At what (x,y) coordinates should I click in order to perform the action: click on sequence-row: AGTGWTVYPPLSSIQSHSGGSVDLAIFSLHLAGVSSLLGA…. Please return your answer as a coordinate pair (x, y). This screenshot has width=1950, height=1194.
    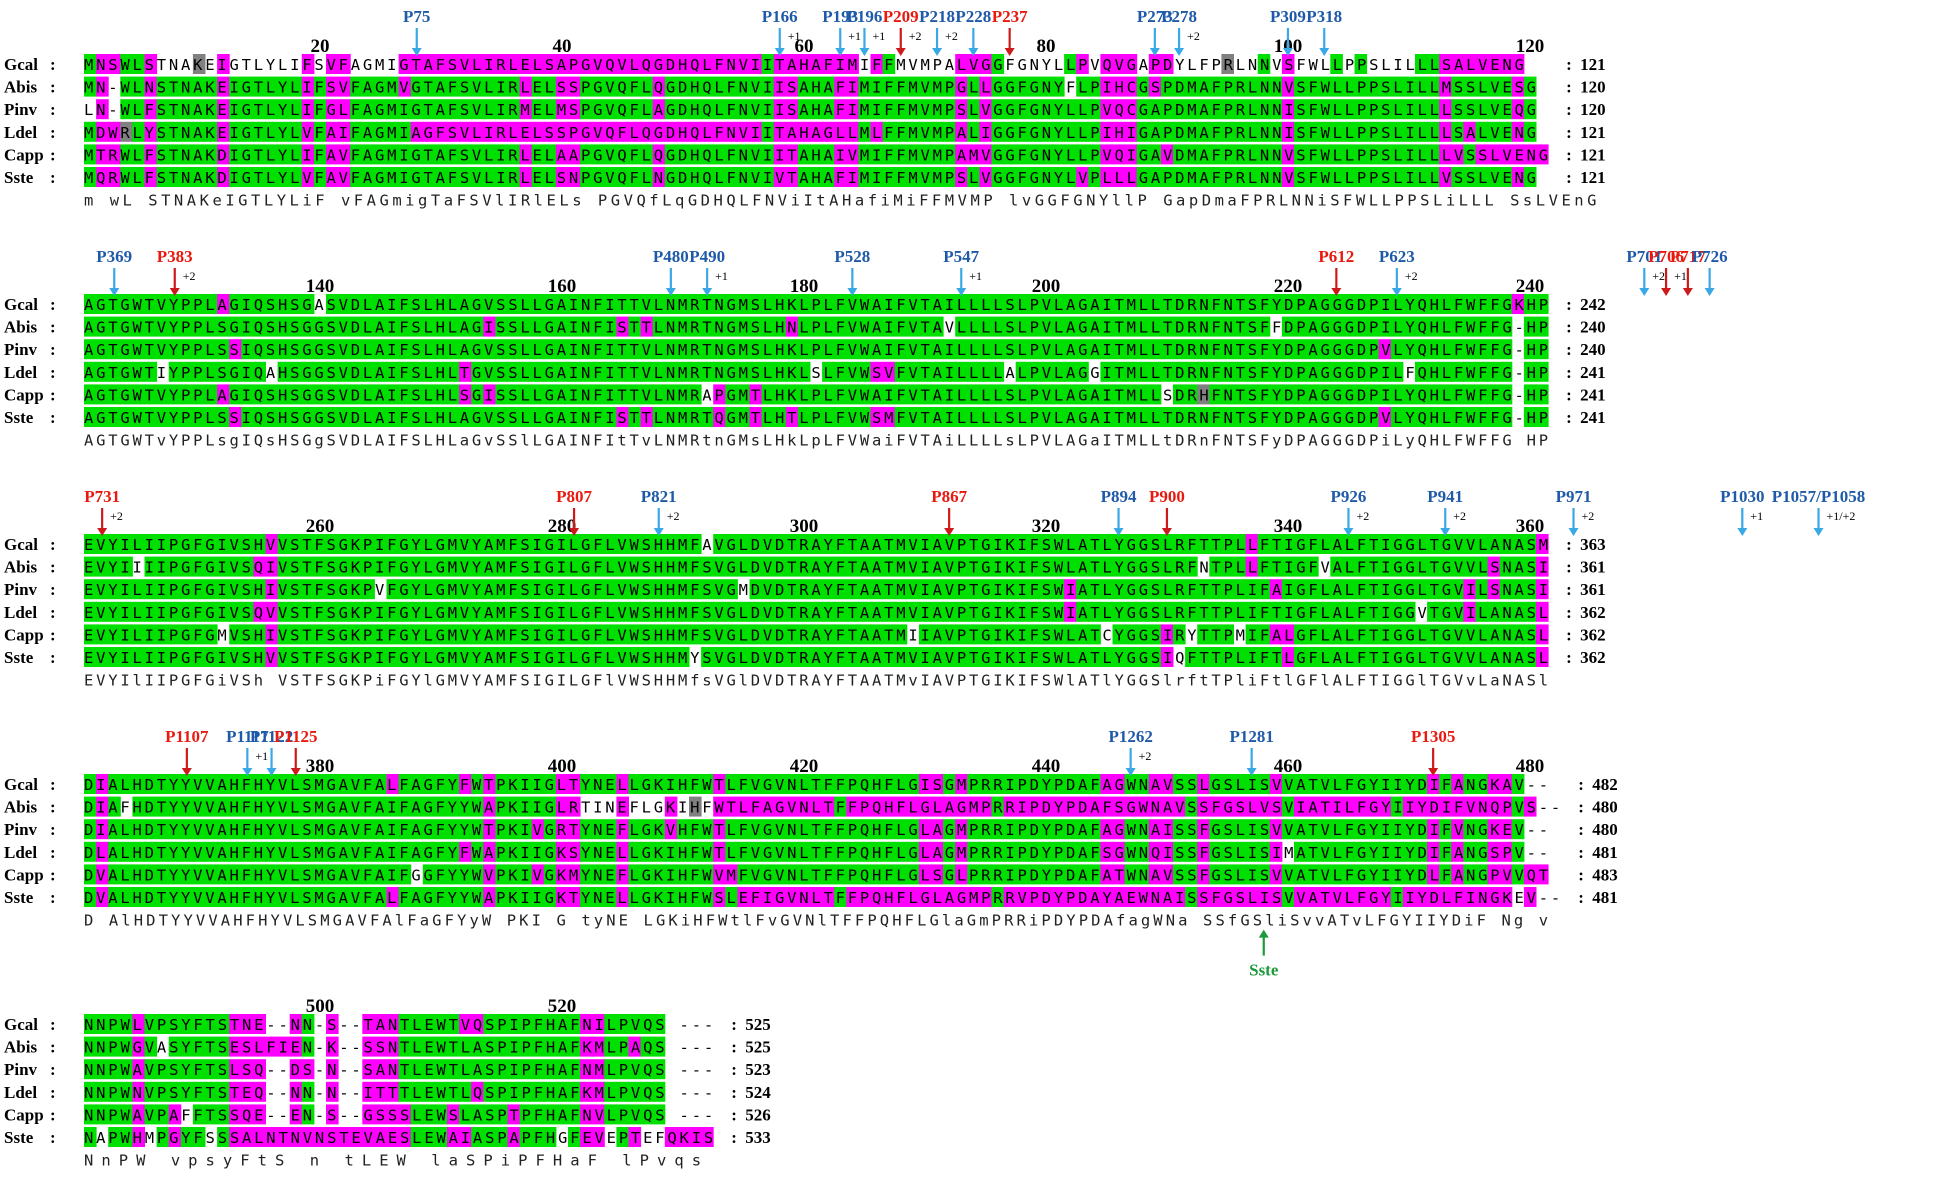
    Looking at the image, I should click on (816, 350).